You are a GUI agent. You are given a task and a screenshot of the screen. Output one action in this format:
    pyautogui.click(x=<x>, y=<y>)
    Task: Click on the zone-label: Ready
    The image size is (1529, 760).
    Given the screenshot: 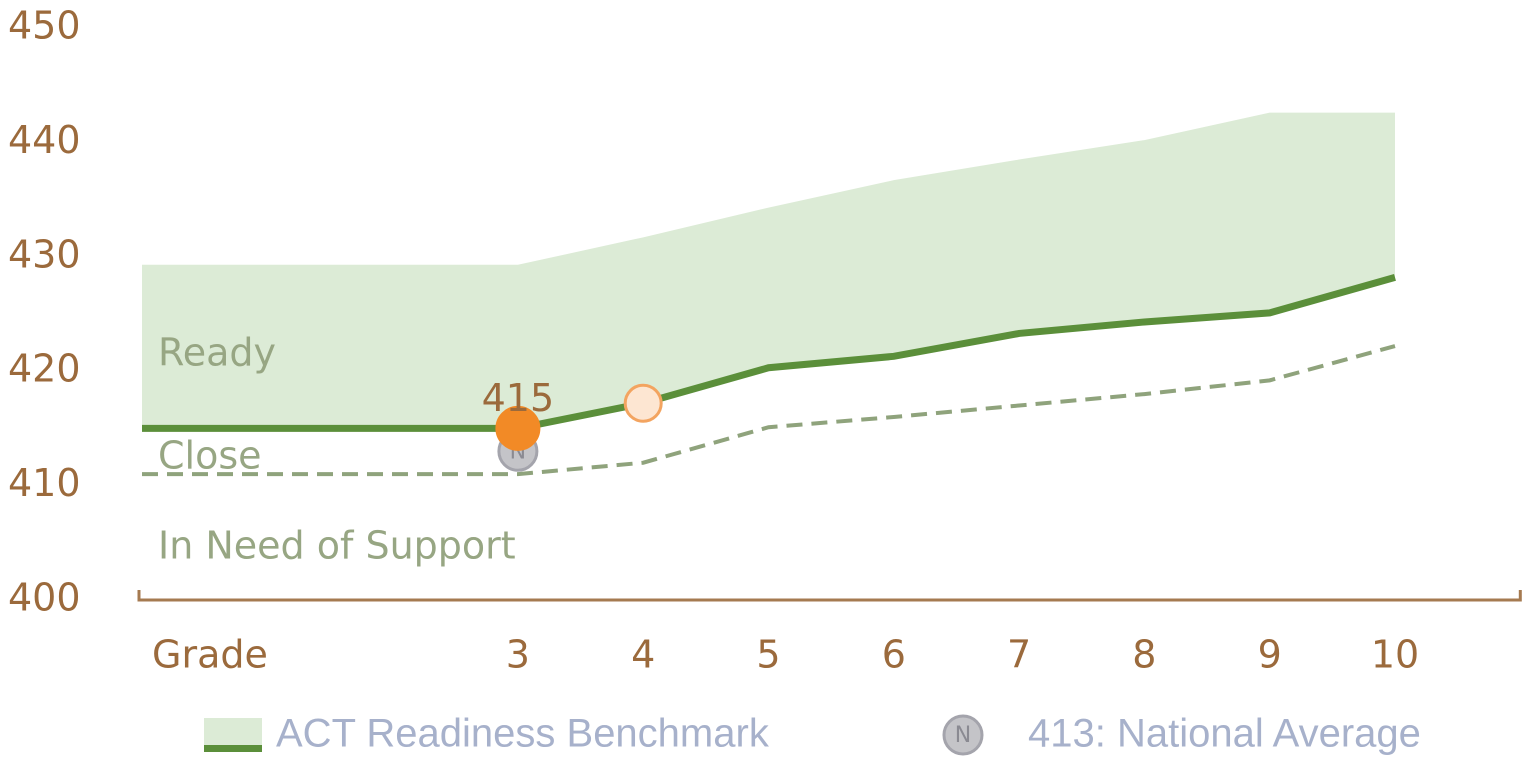 What is the action you would take?
    pyautogui.click(x=217, y=353)
    